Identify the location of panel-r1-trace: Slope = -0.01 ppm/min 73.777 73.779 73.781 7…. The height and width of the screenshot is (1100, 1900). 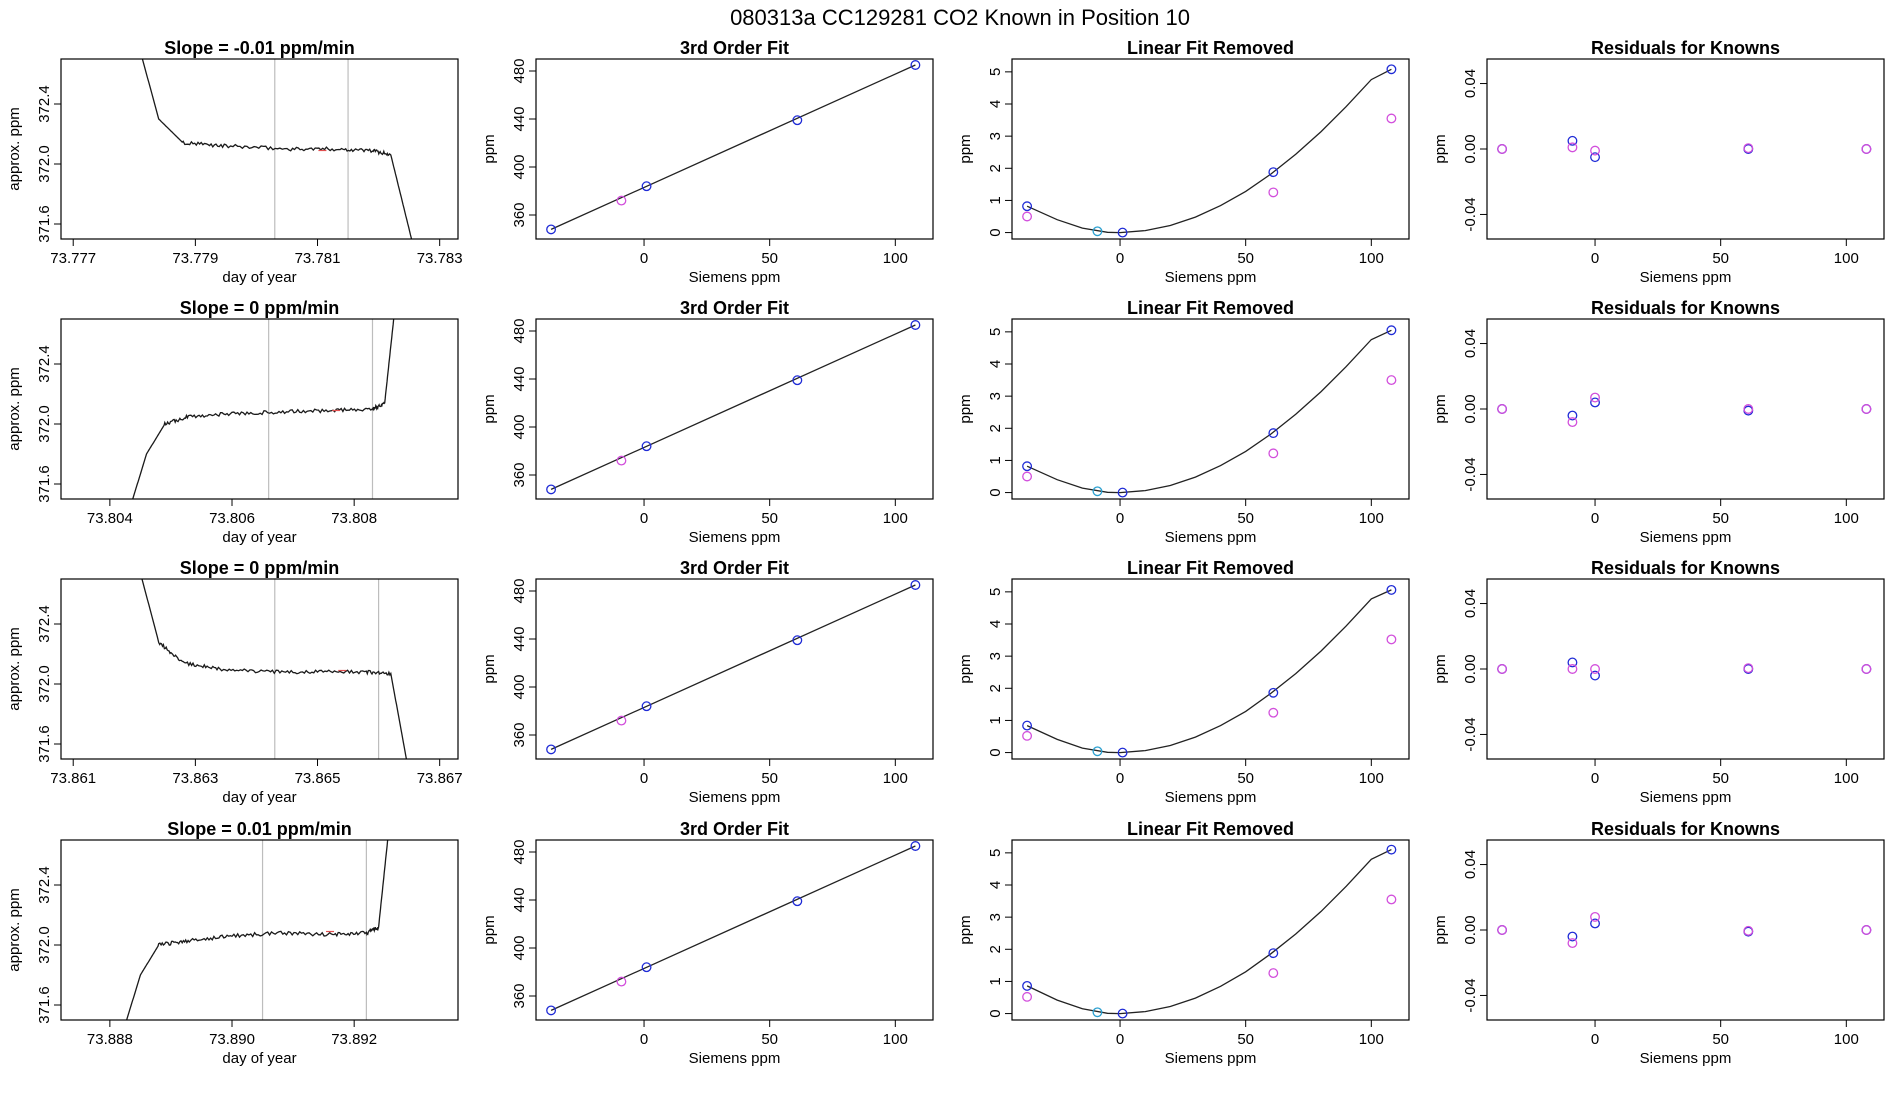
(234, 162).